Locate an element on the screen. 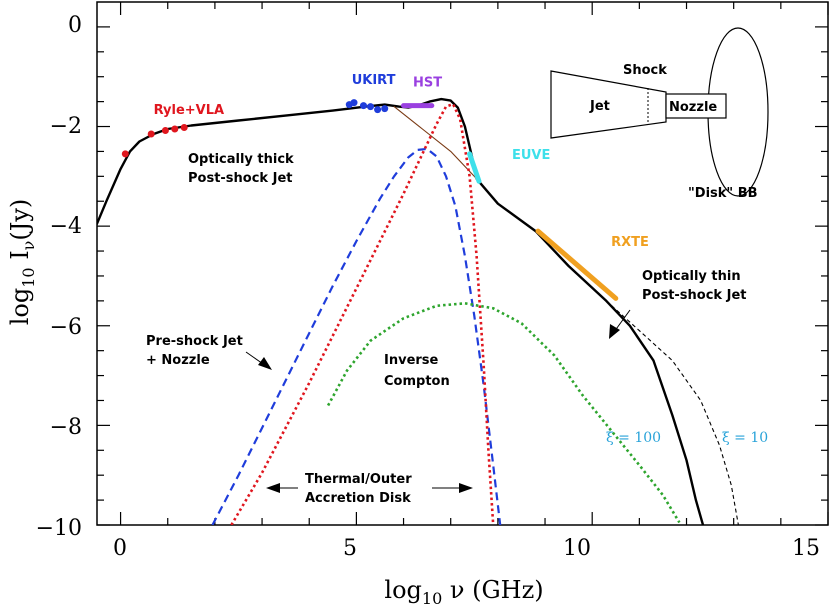 Image resolution: width=831 pixels, height=609 pixels. label-xi-10: ξ = 10 is located at coordinates (745, 438).